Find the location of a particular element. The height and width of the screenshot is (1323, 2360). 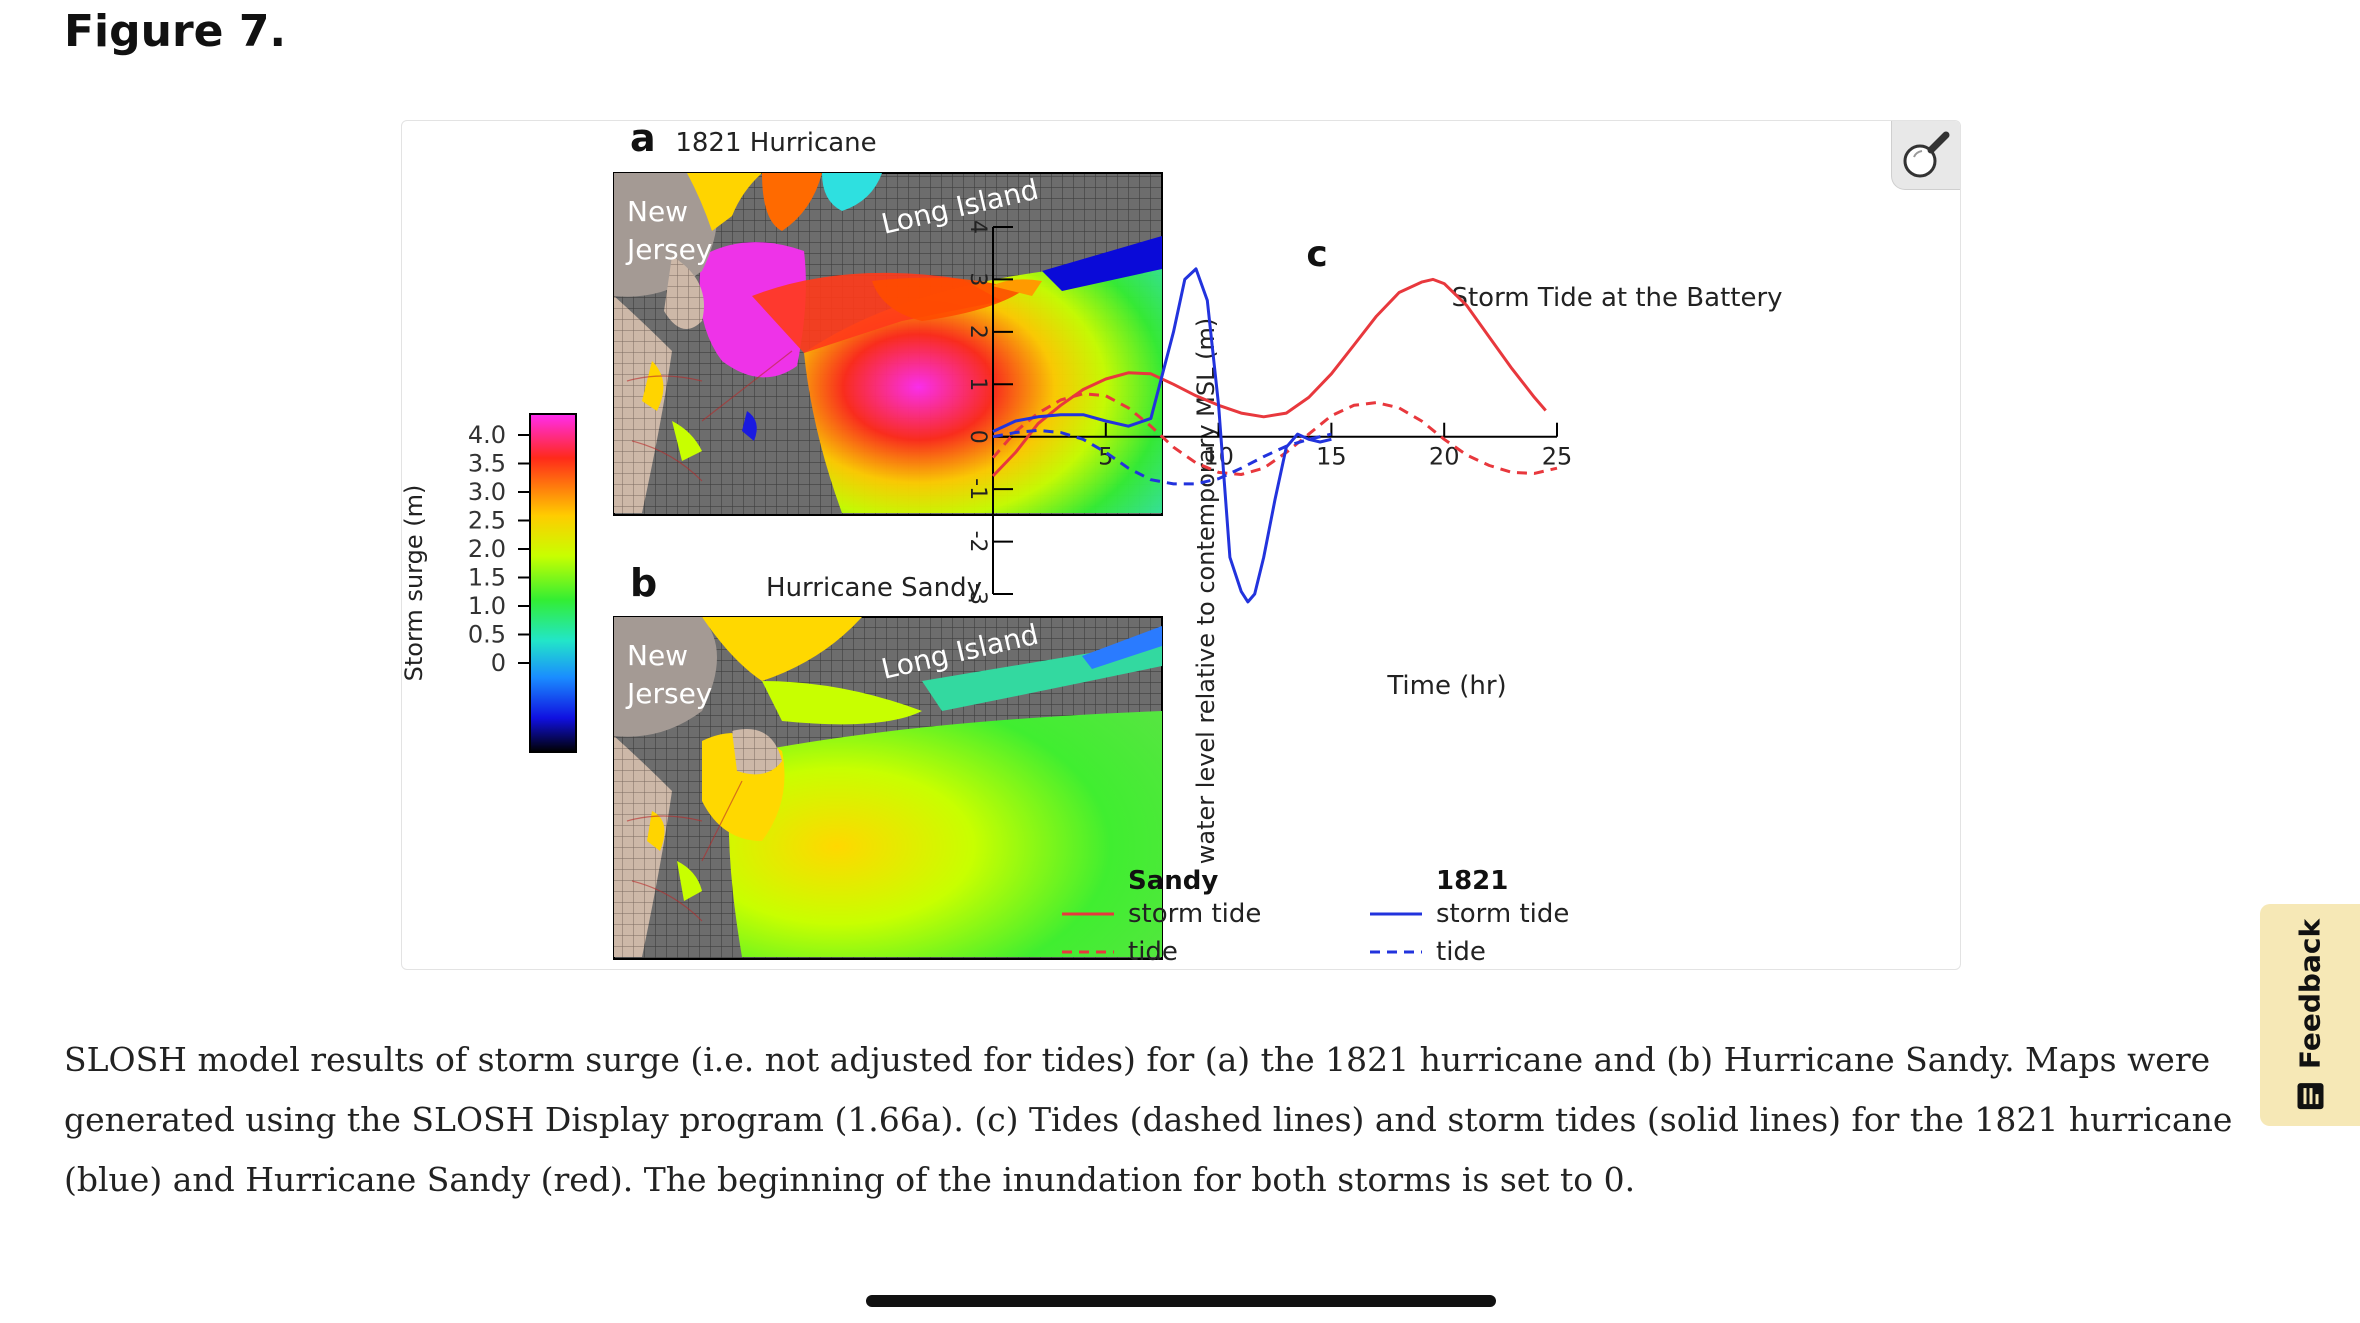

panel-b-title: Hurricane Sandy is located at coordinates (874, 588).